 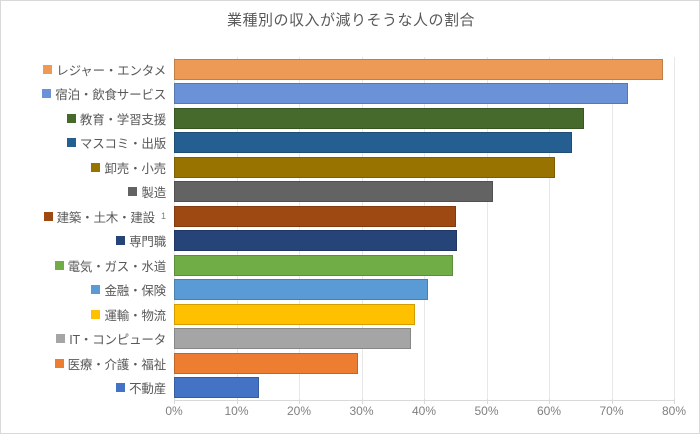 I want to click on category-label-row: 教育・学習支援, so click(x=87, y=118).